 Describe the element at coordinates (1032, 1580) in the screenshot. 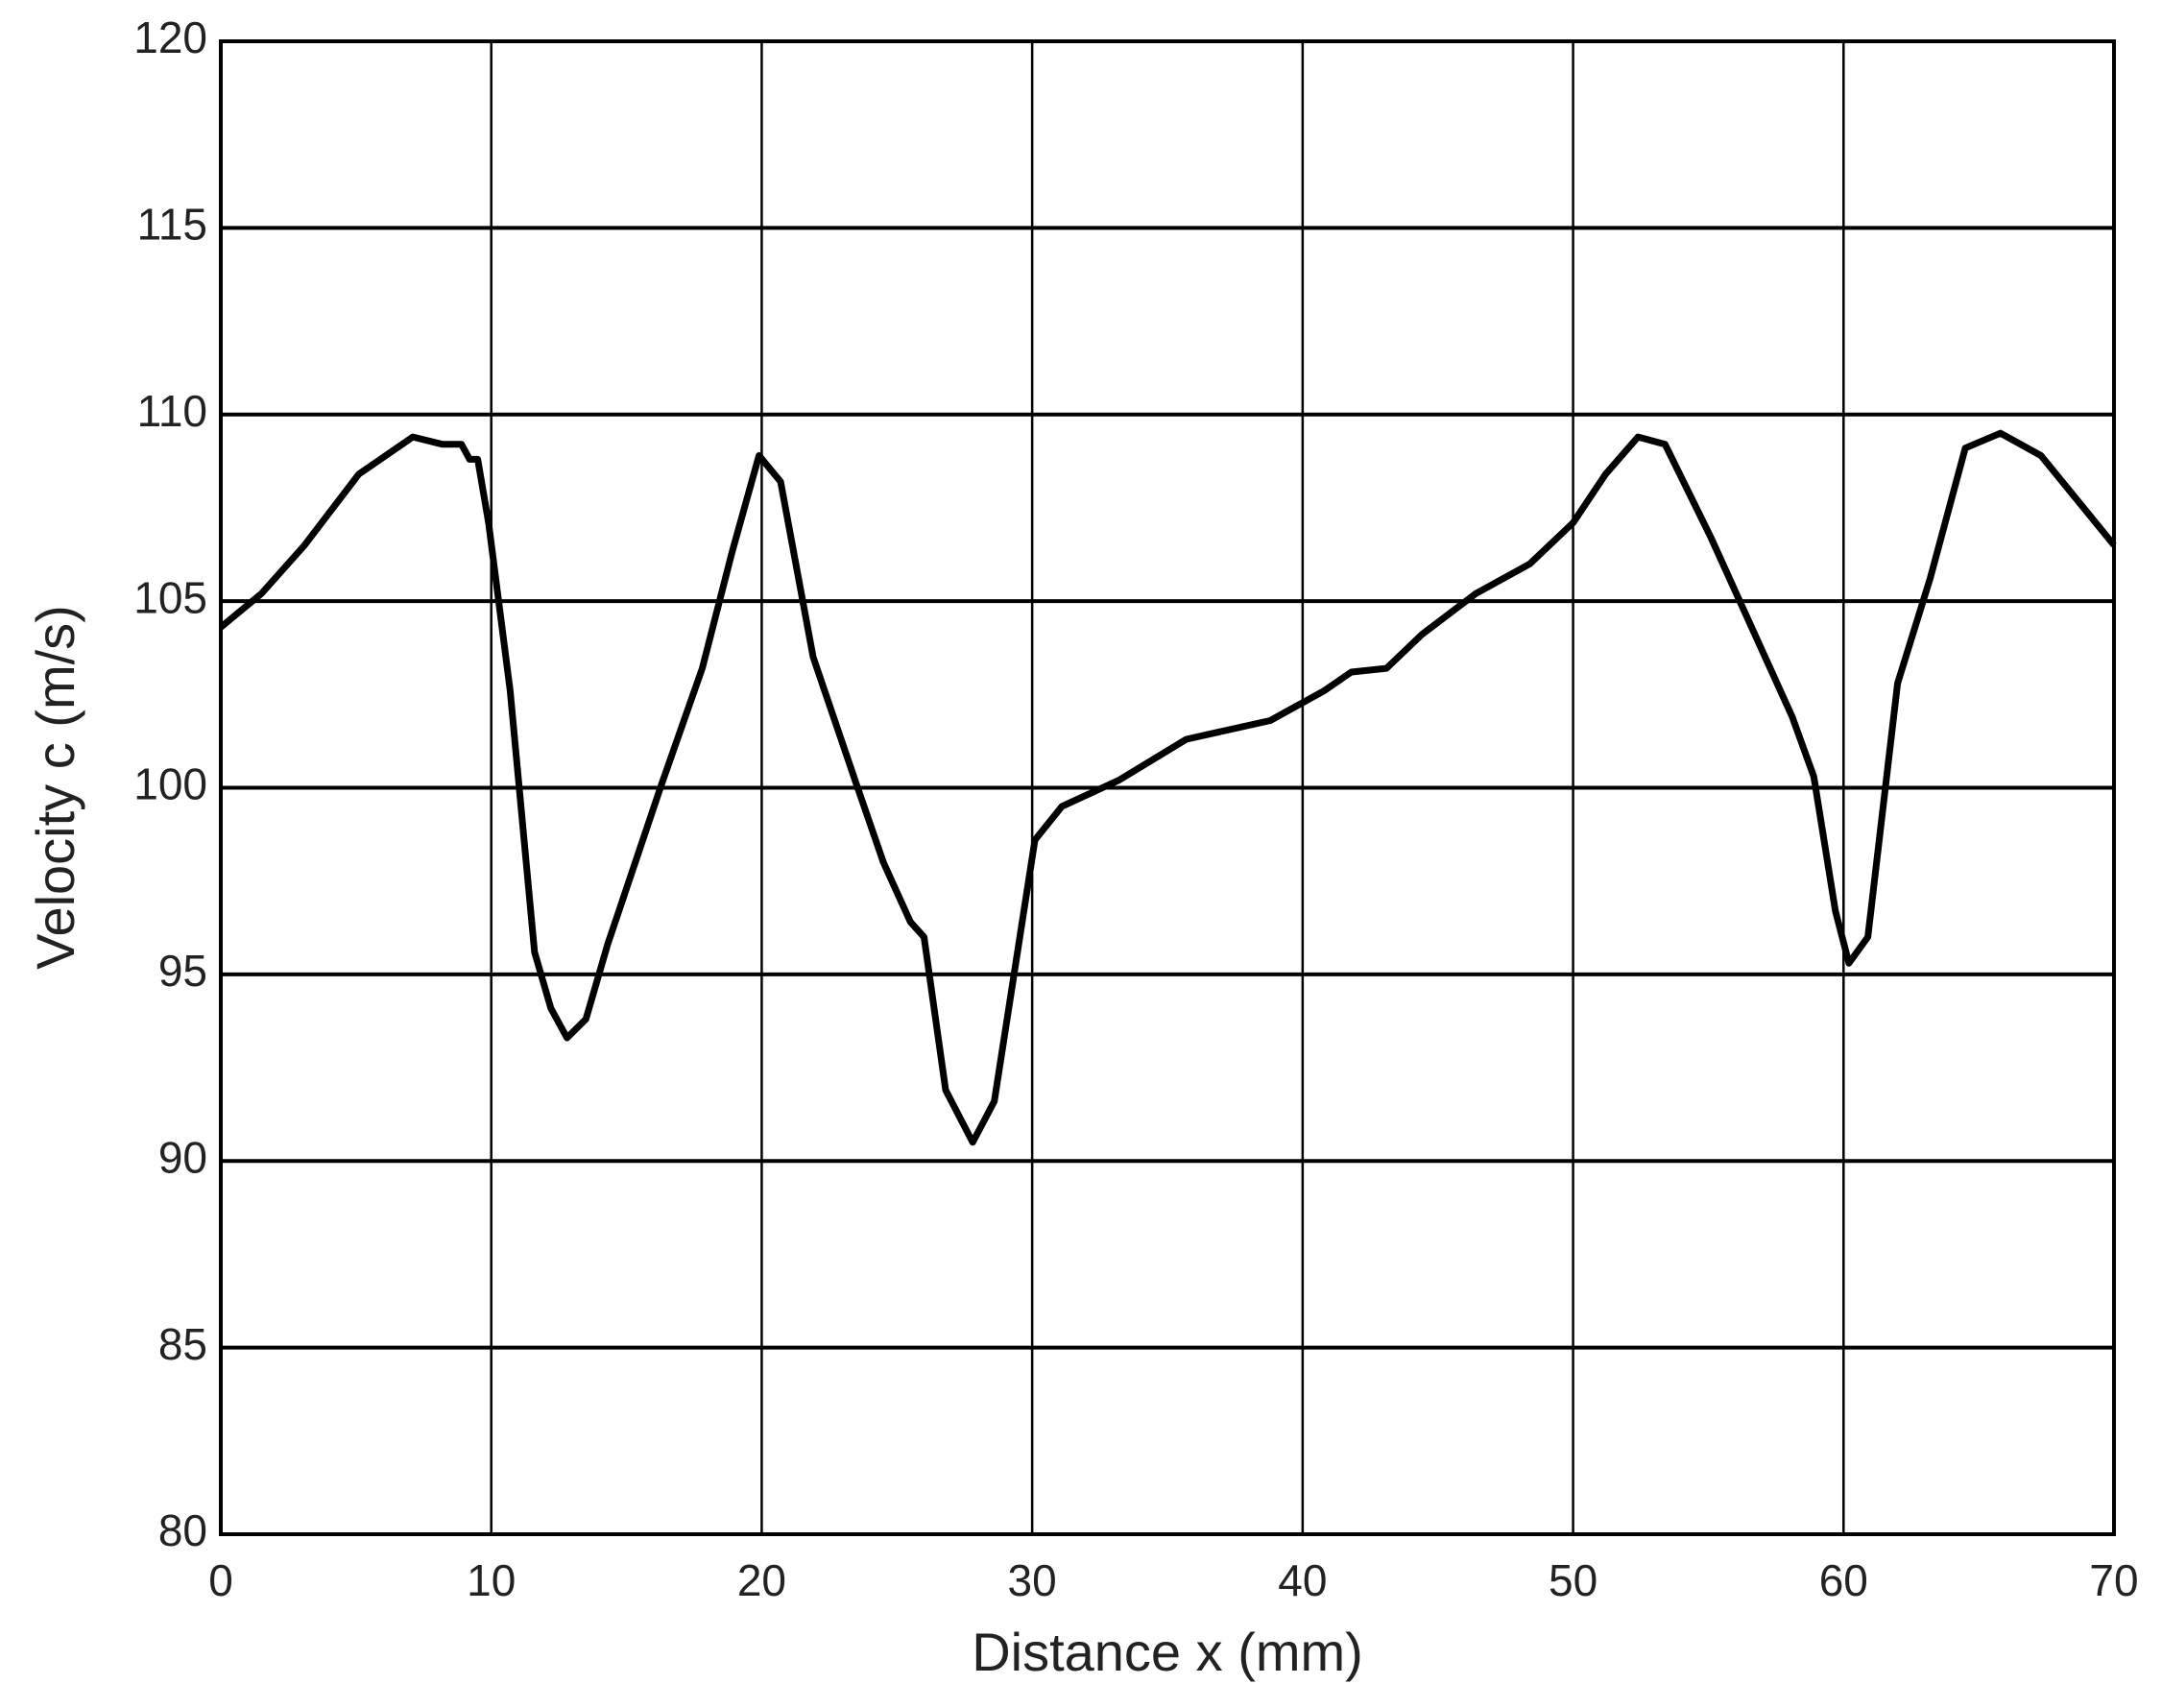

I see `x-tick-label: 30` at that location.